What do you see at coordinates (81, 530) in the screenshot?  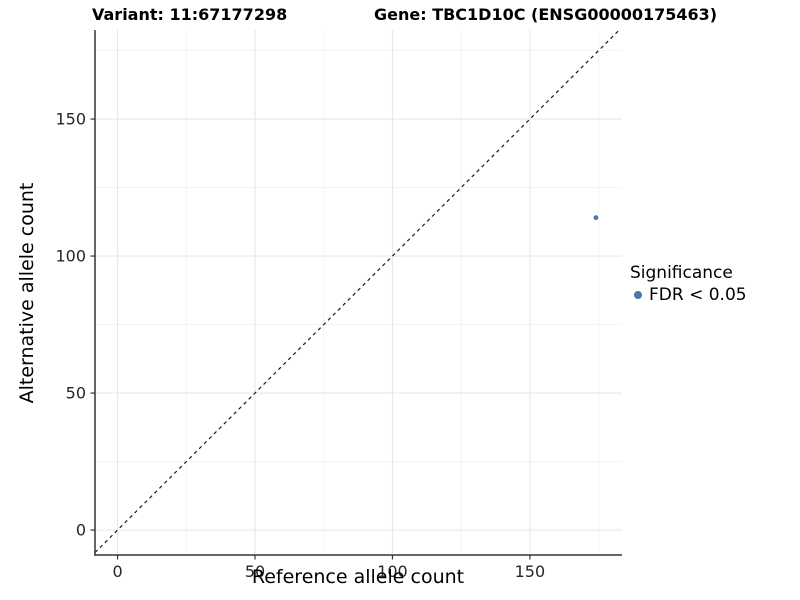 I see `y-tick-label: 0` at bounding box center [81, 530].